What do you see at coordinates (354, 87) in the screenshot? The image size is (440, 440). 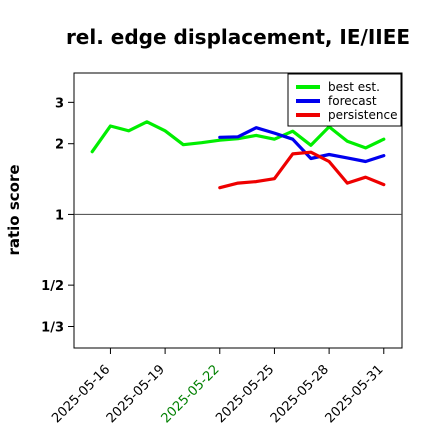 I see `legend-label: best est.` at bounding box center [354, 87].